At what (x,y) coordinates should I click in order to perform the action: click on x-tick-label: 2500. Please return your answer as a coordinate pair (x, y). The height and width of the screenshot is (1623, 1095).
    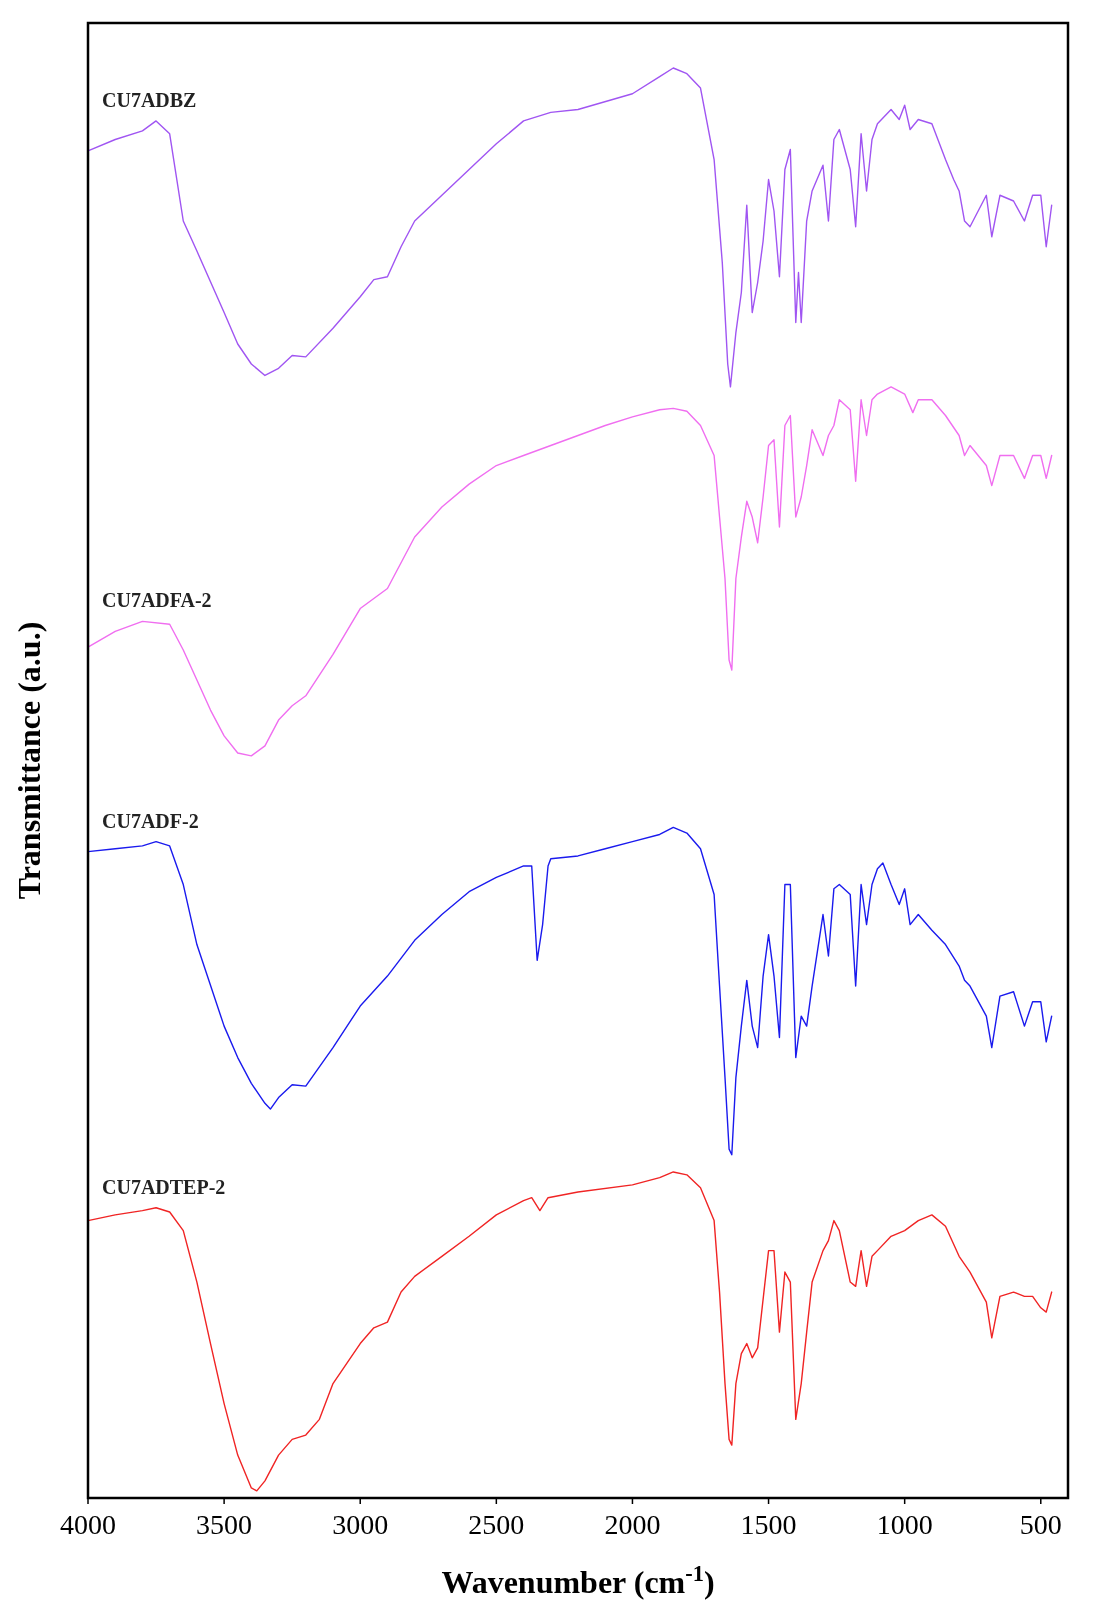
    Looking at the image, I should click on (496, 1524).